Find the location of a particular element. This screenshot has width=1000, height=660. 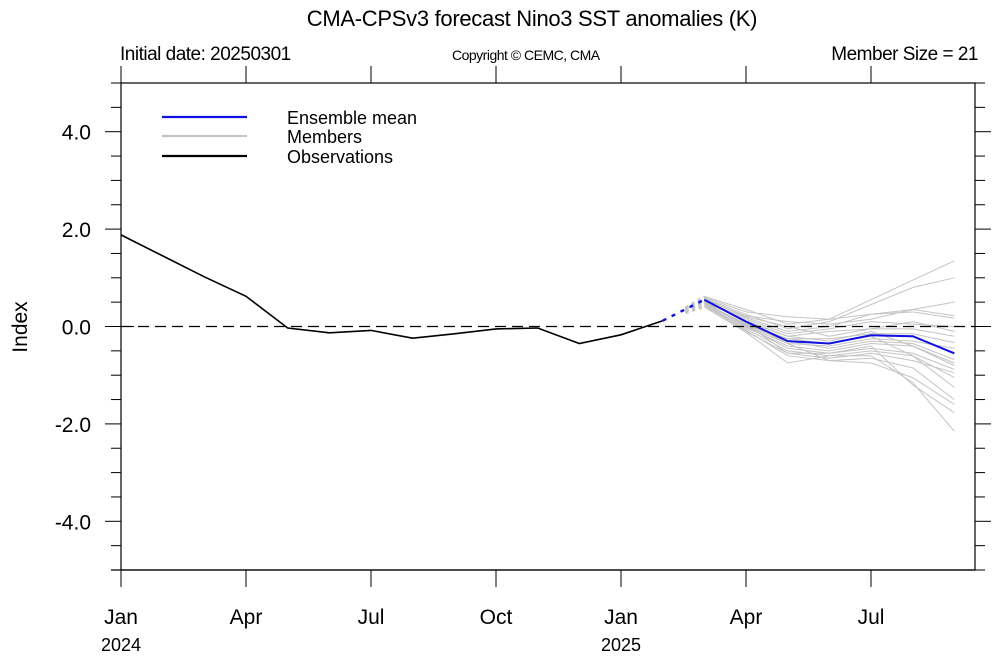

x-year-label: 2024 is located at coordinates (121, 645).